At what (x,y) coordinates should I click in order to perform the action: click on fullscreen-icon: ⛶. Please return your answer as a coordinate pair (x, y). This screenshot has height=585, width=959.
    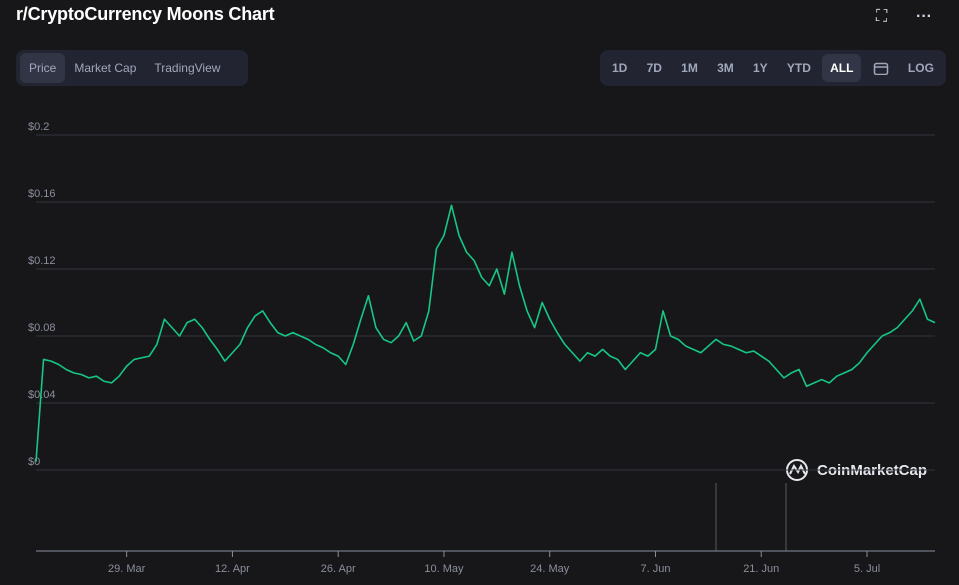
    Looking at the image, I should click on (882, 16).